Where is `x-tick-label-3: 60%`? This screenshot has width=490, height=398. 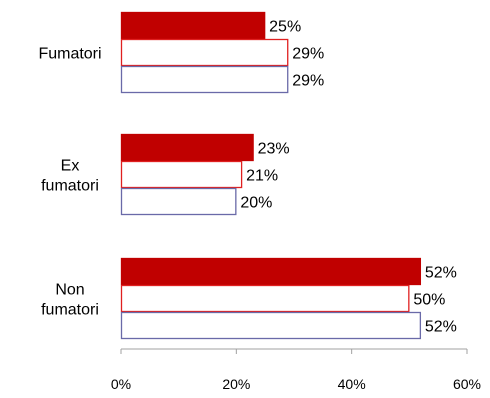 x-tick-label-3: 60% is located at coordinates (467, 384).